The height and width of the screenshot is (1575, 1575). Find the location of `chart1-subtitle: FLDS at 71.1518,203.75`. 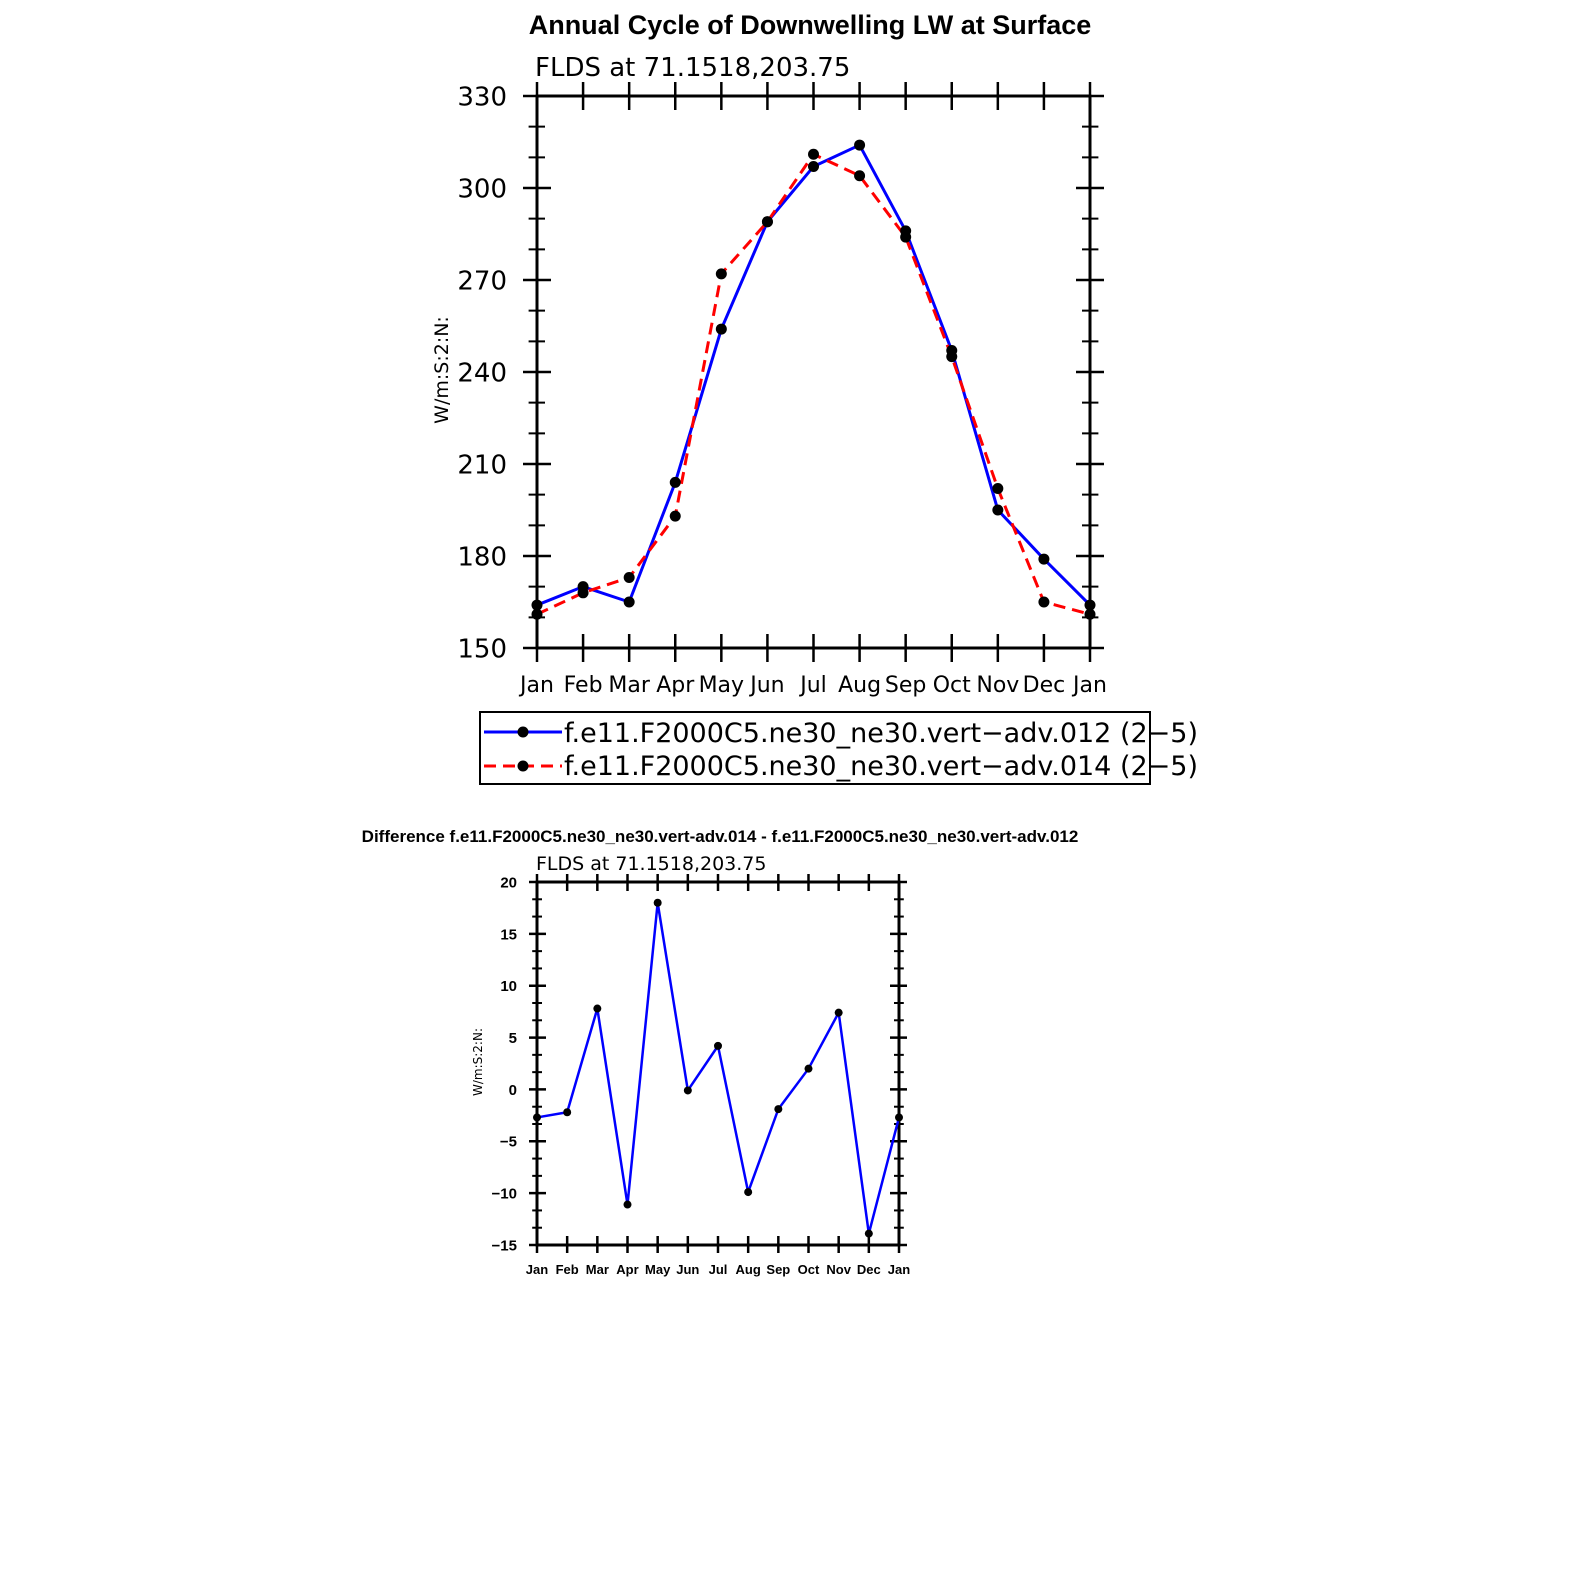

chart1-subtitle: FLDS at 71.1518,203.75 is located at coordinates (692, 68).